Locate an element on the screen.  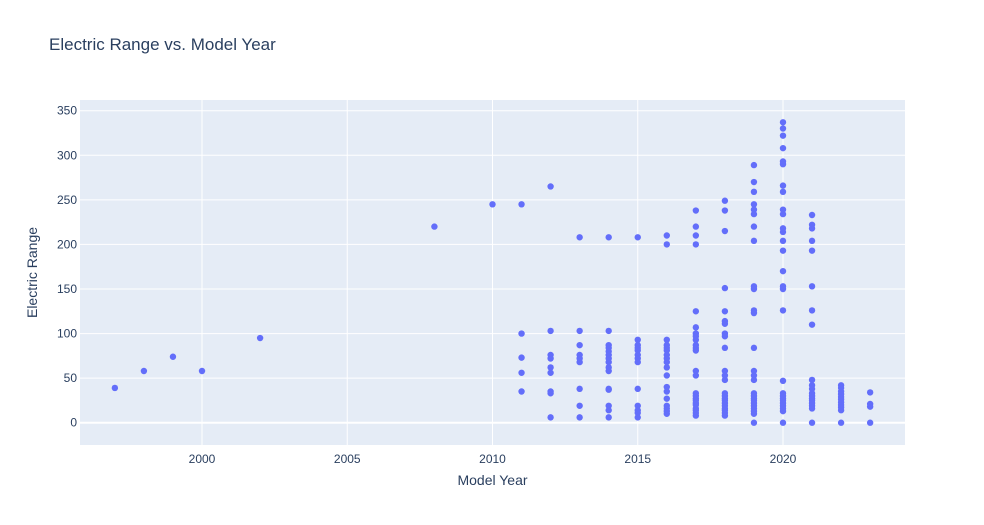
x-axis-ticks: 2000 2005 2010 2015 2020 is located at coordinates (493, 459).